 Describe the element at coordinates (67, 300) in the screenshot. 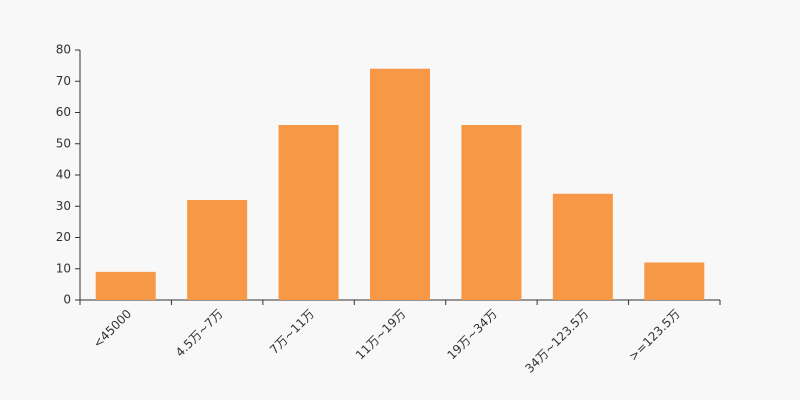

I see `y-tick-label: 0` at that location.